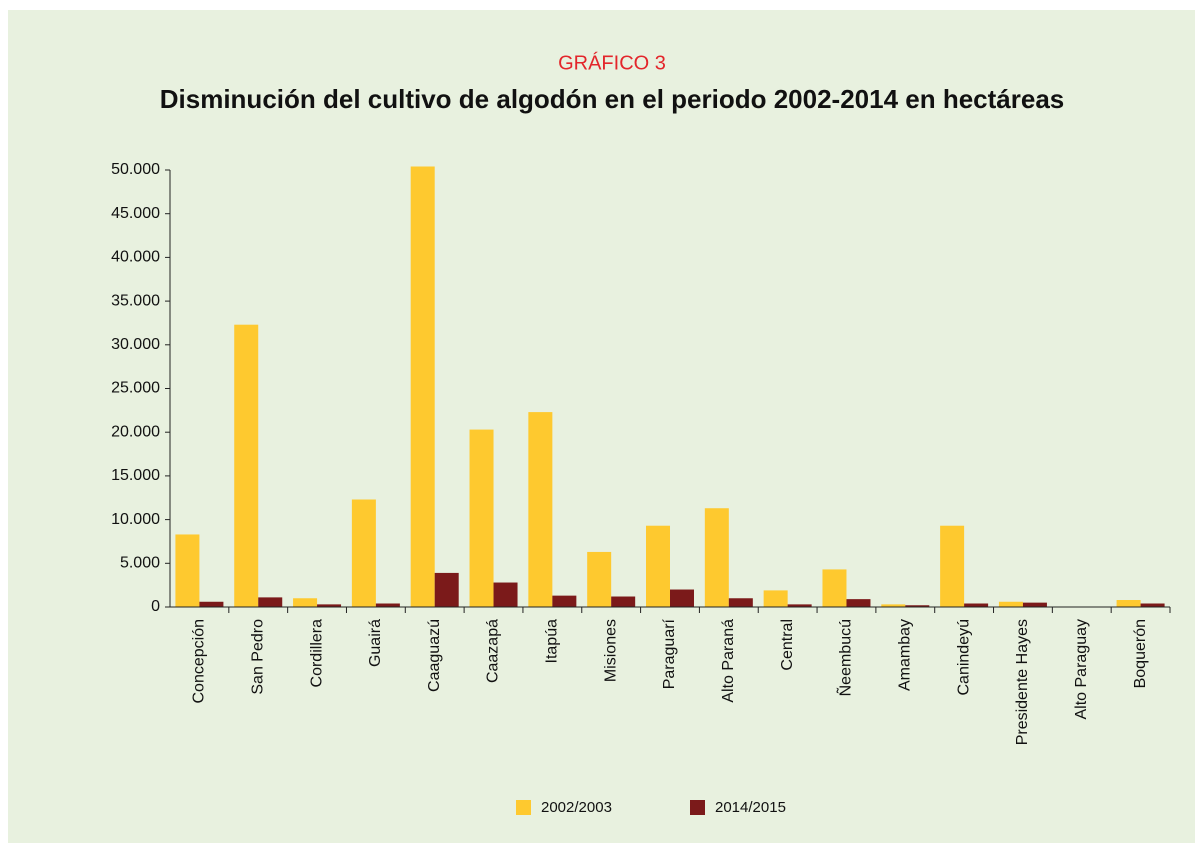 The width and height of the screenshot is (1203, 853). Describe the element at coordinates (135, 431) in the screenshot. I see `y-tick-label: 20.000` at that location.